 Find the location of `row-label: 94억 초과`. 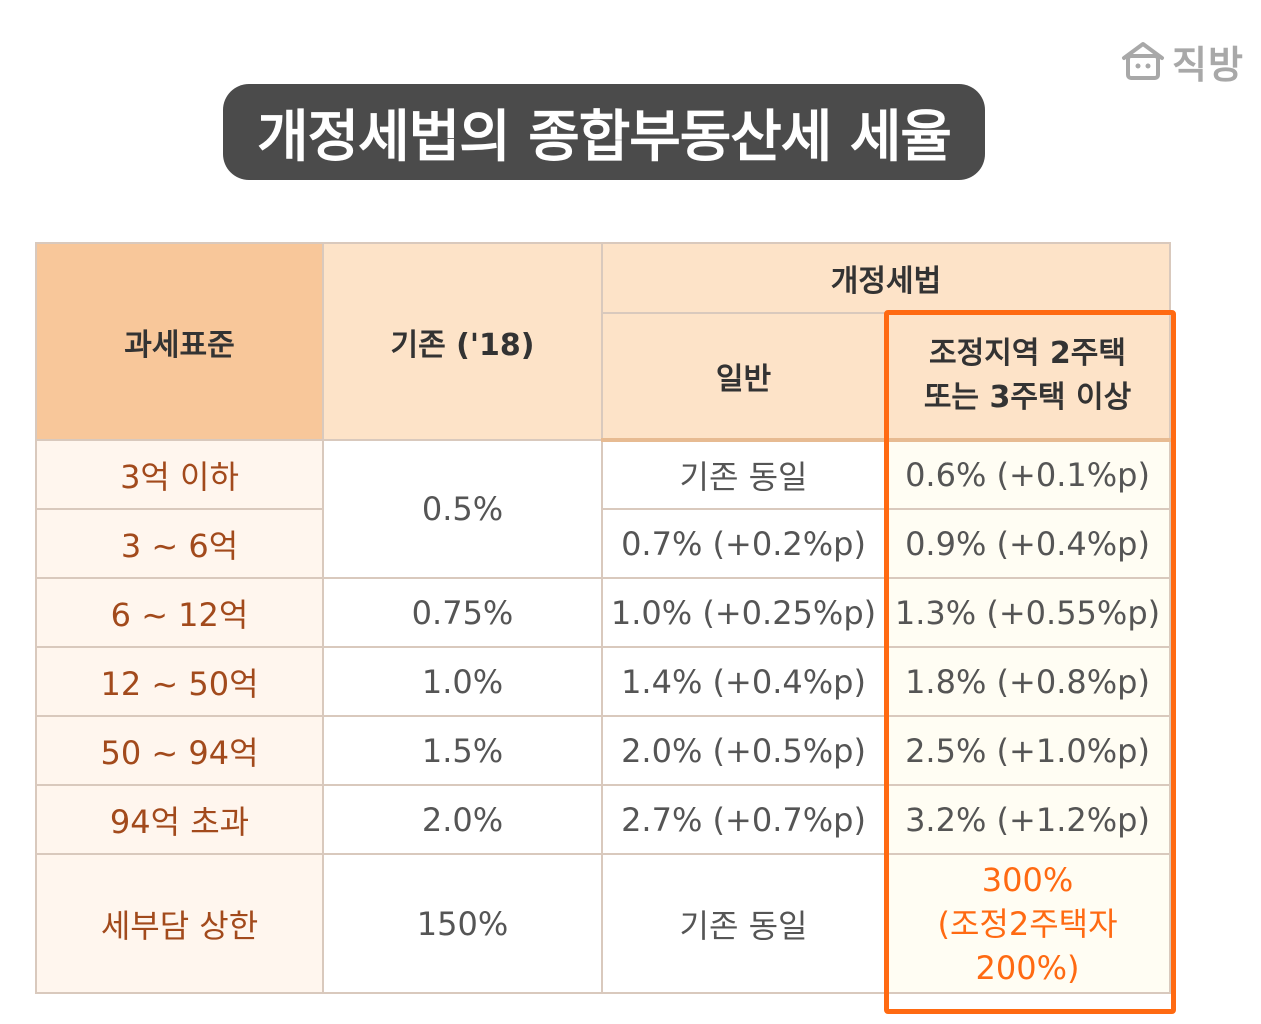

row-label: 94억 초과 is located at coordinates (179, 819).